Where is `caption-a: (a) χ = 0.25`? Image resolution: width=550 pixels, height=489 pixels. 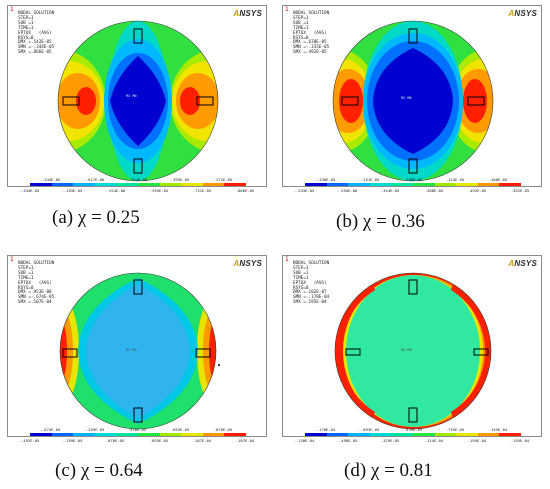 caption-a: (a) χ = 0.25 is located at coordinates (96, 217).